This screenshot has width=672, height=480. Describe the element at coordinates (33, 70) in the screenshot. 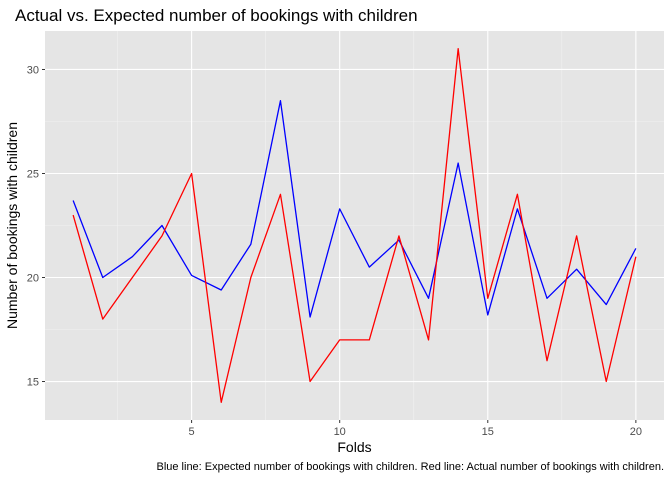

I see `y-tick-label: 30` at that location.